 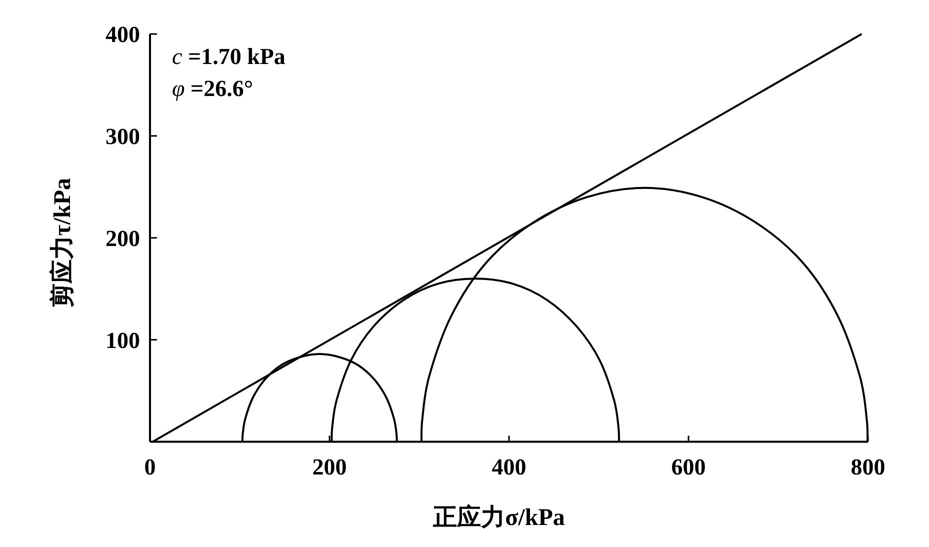 What do you see at coordinates (509, 467) in the screenshot?
I see `x-tick-label: 400` at bounding box center [509, 467].